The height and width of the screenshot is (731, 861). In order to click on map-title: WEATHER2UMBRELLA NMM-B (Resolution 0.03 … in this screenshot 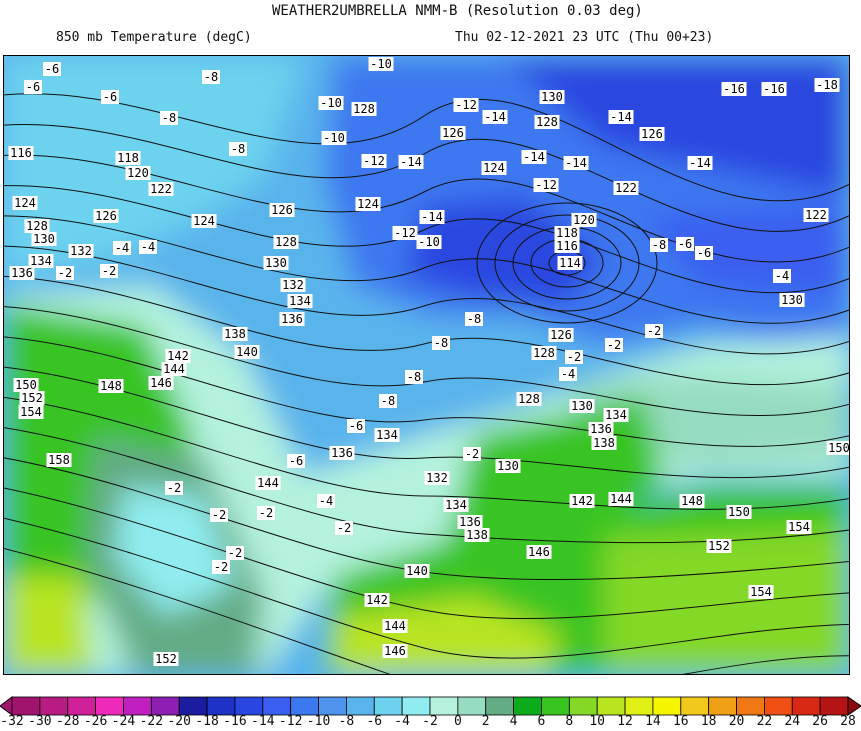, I will do `click(457, 11)`.